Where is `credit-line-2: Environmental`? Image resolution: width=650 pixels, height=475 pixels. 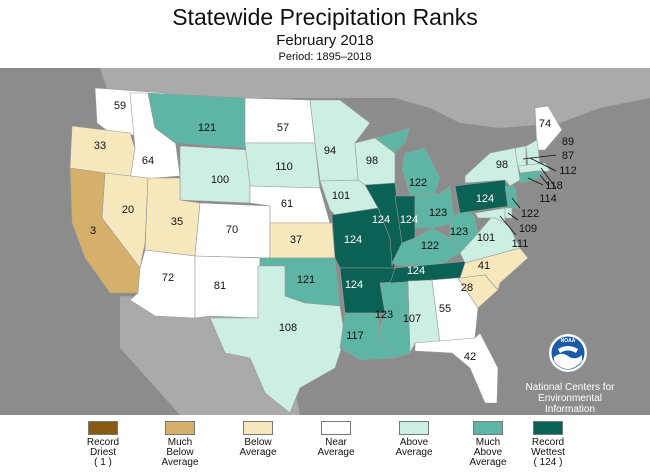
credit-line-2: Environmental is located at coordinates (570, 398).